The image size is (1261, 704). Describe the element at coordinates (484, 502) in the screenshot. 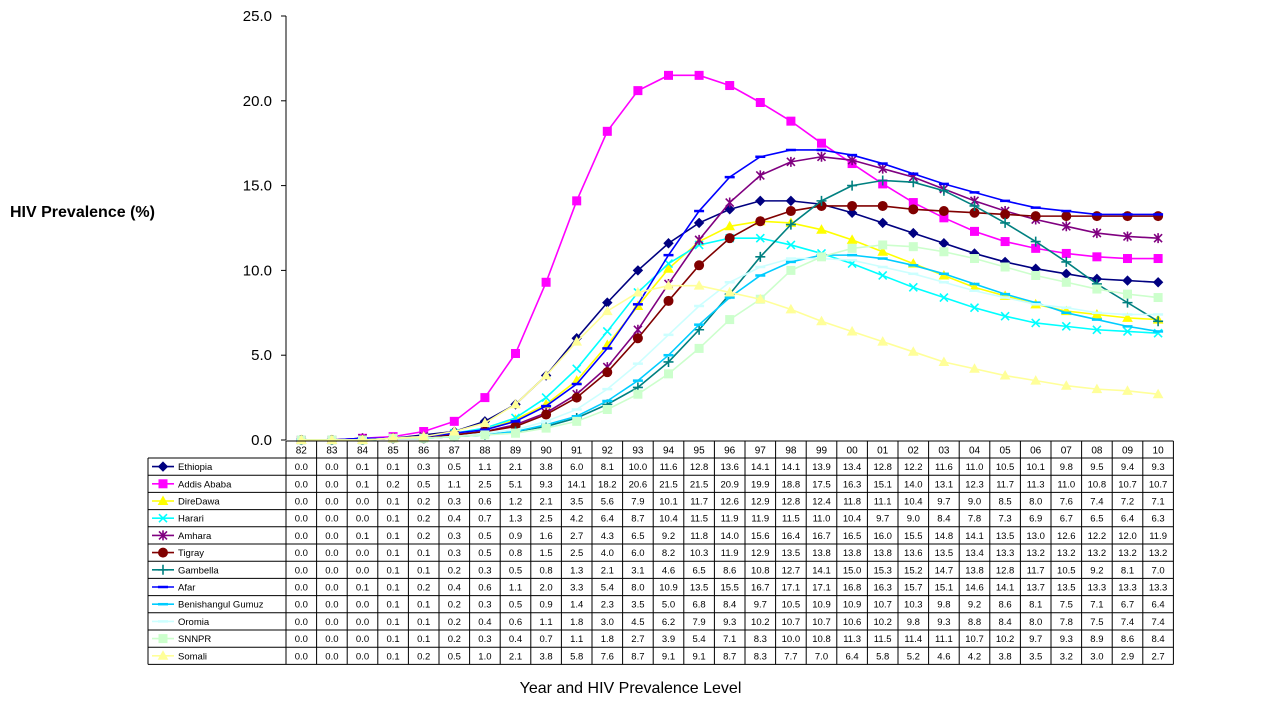

I see `table-cell-value: 0.6` at that location.